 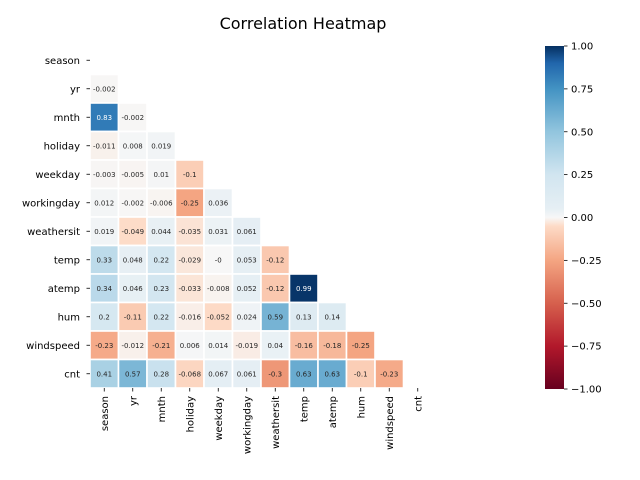 I want to click on y-tick-label: cnt, so click(x=72, y=374).